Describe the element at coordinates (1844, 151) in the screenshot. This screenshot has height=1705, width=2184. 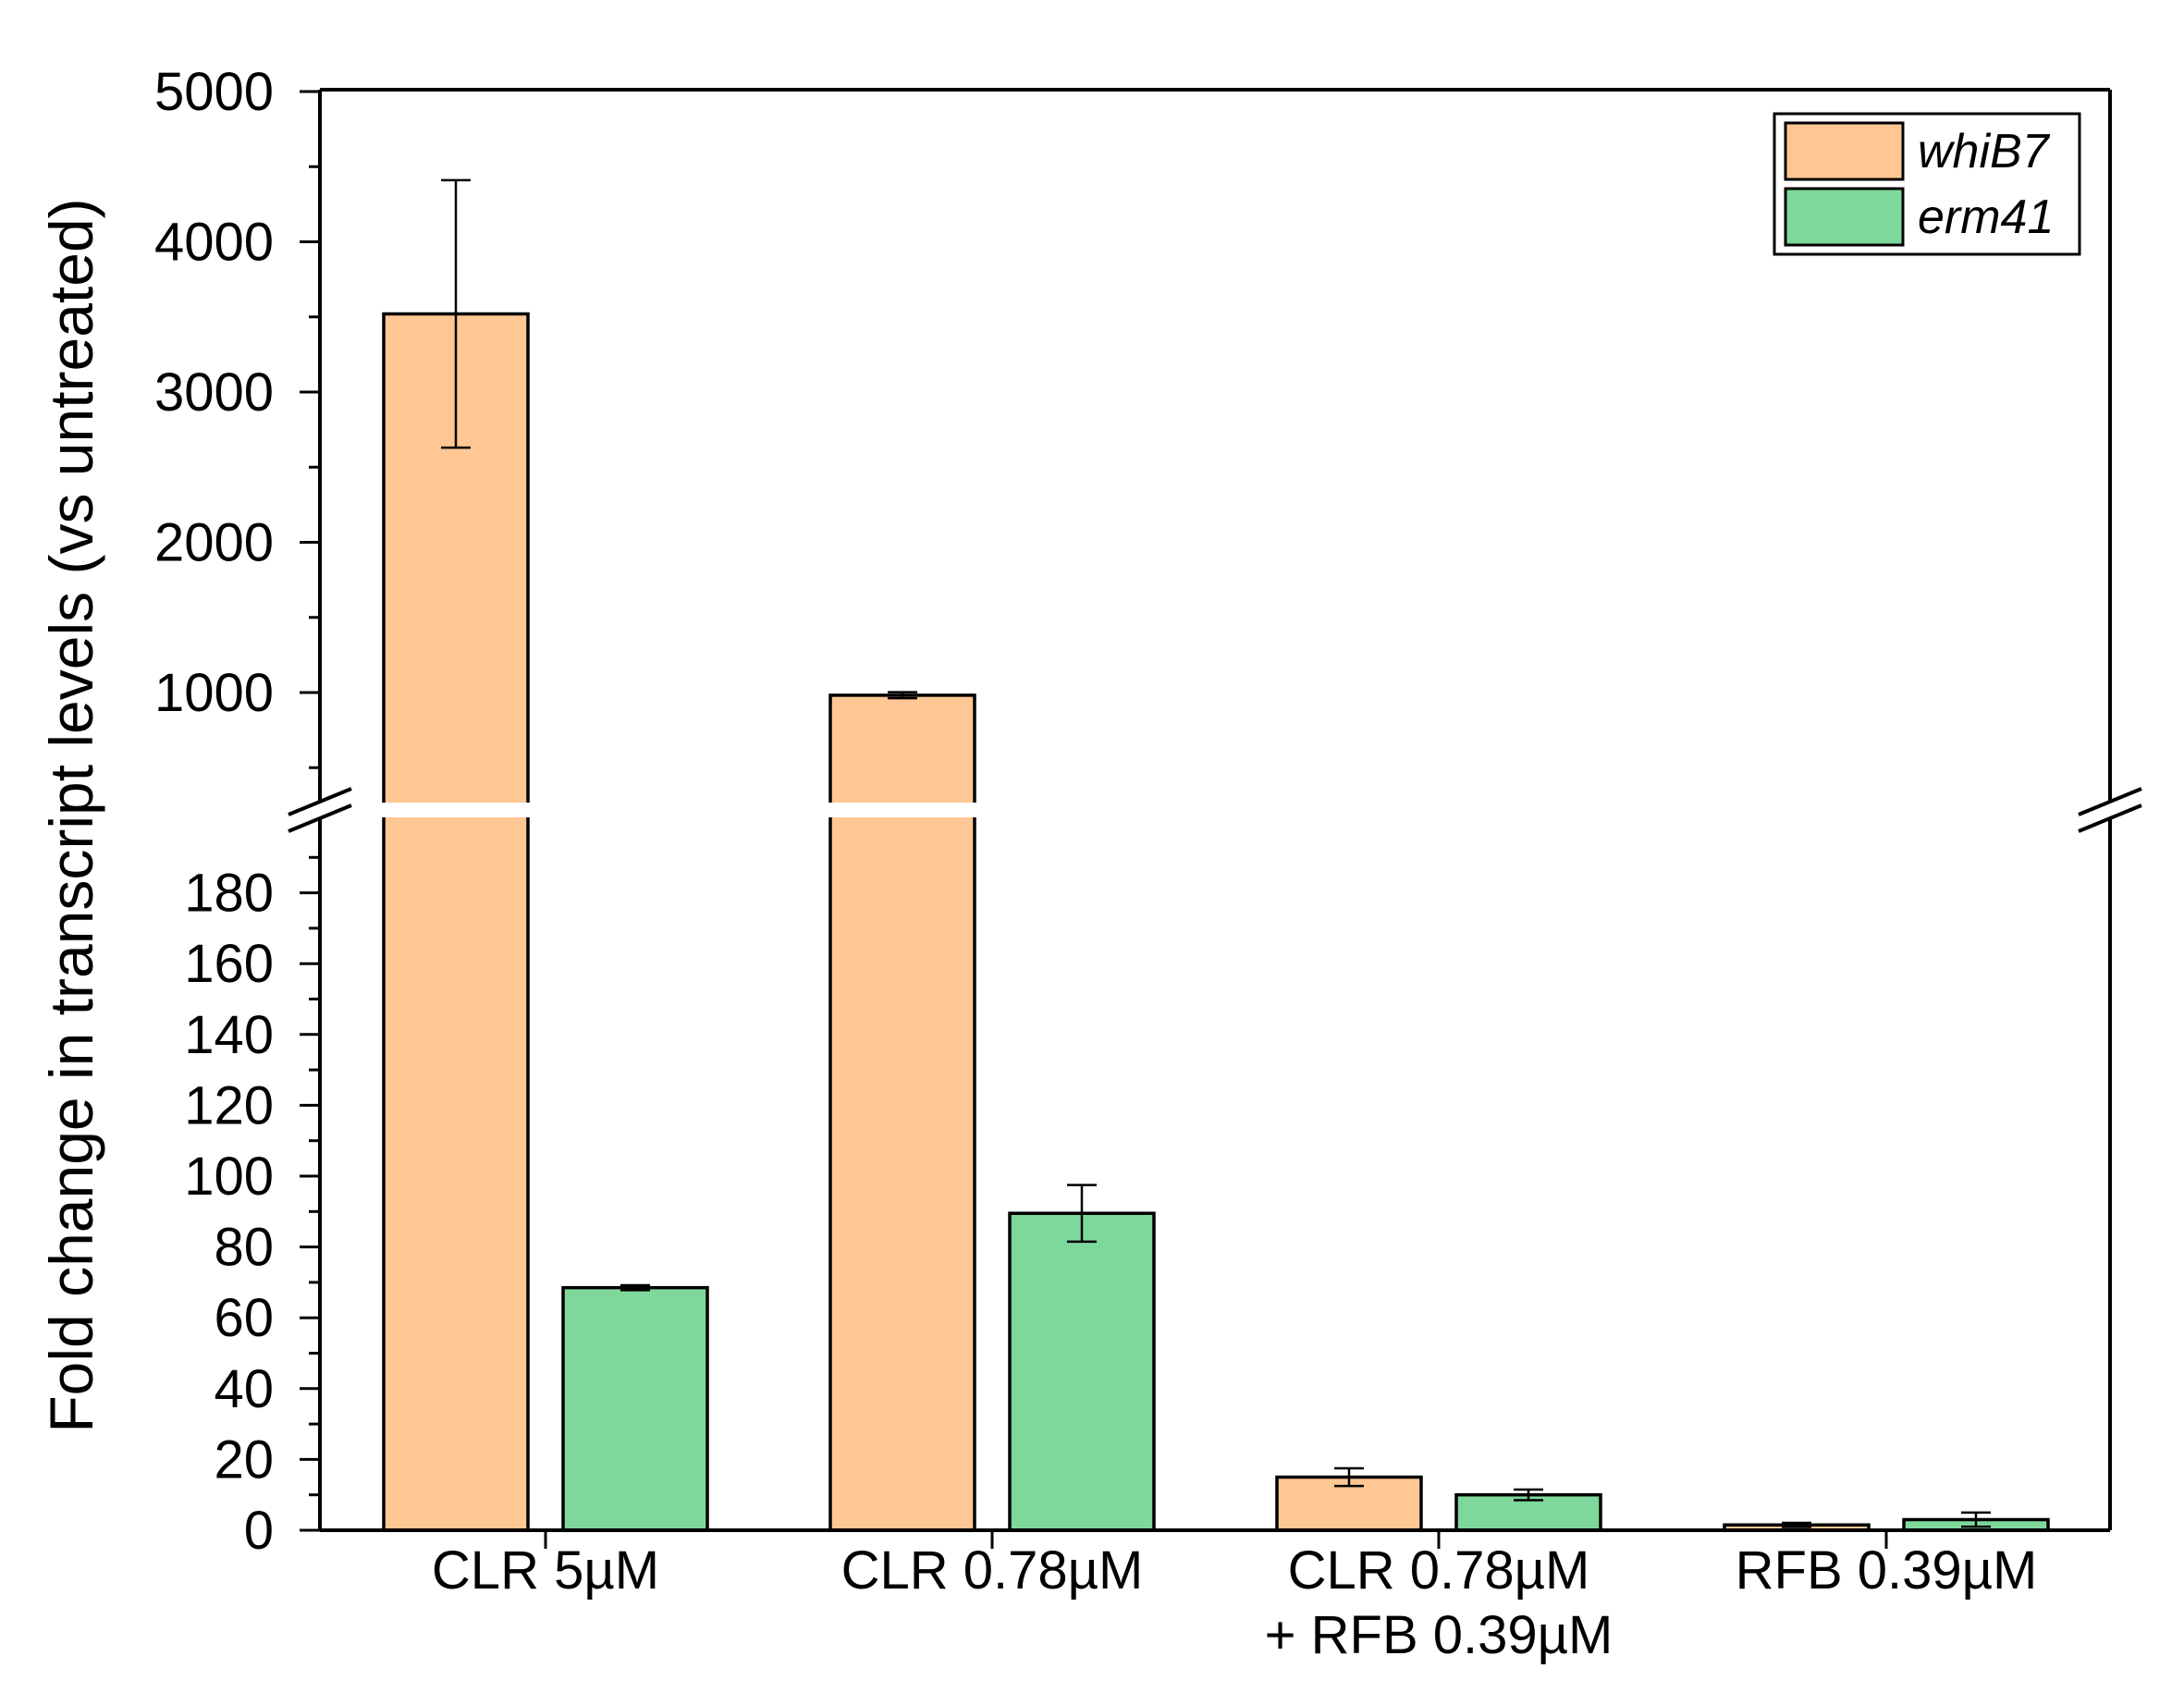
I see `legend-swatch-whiB7` at that location.